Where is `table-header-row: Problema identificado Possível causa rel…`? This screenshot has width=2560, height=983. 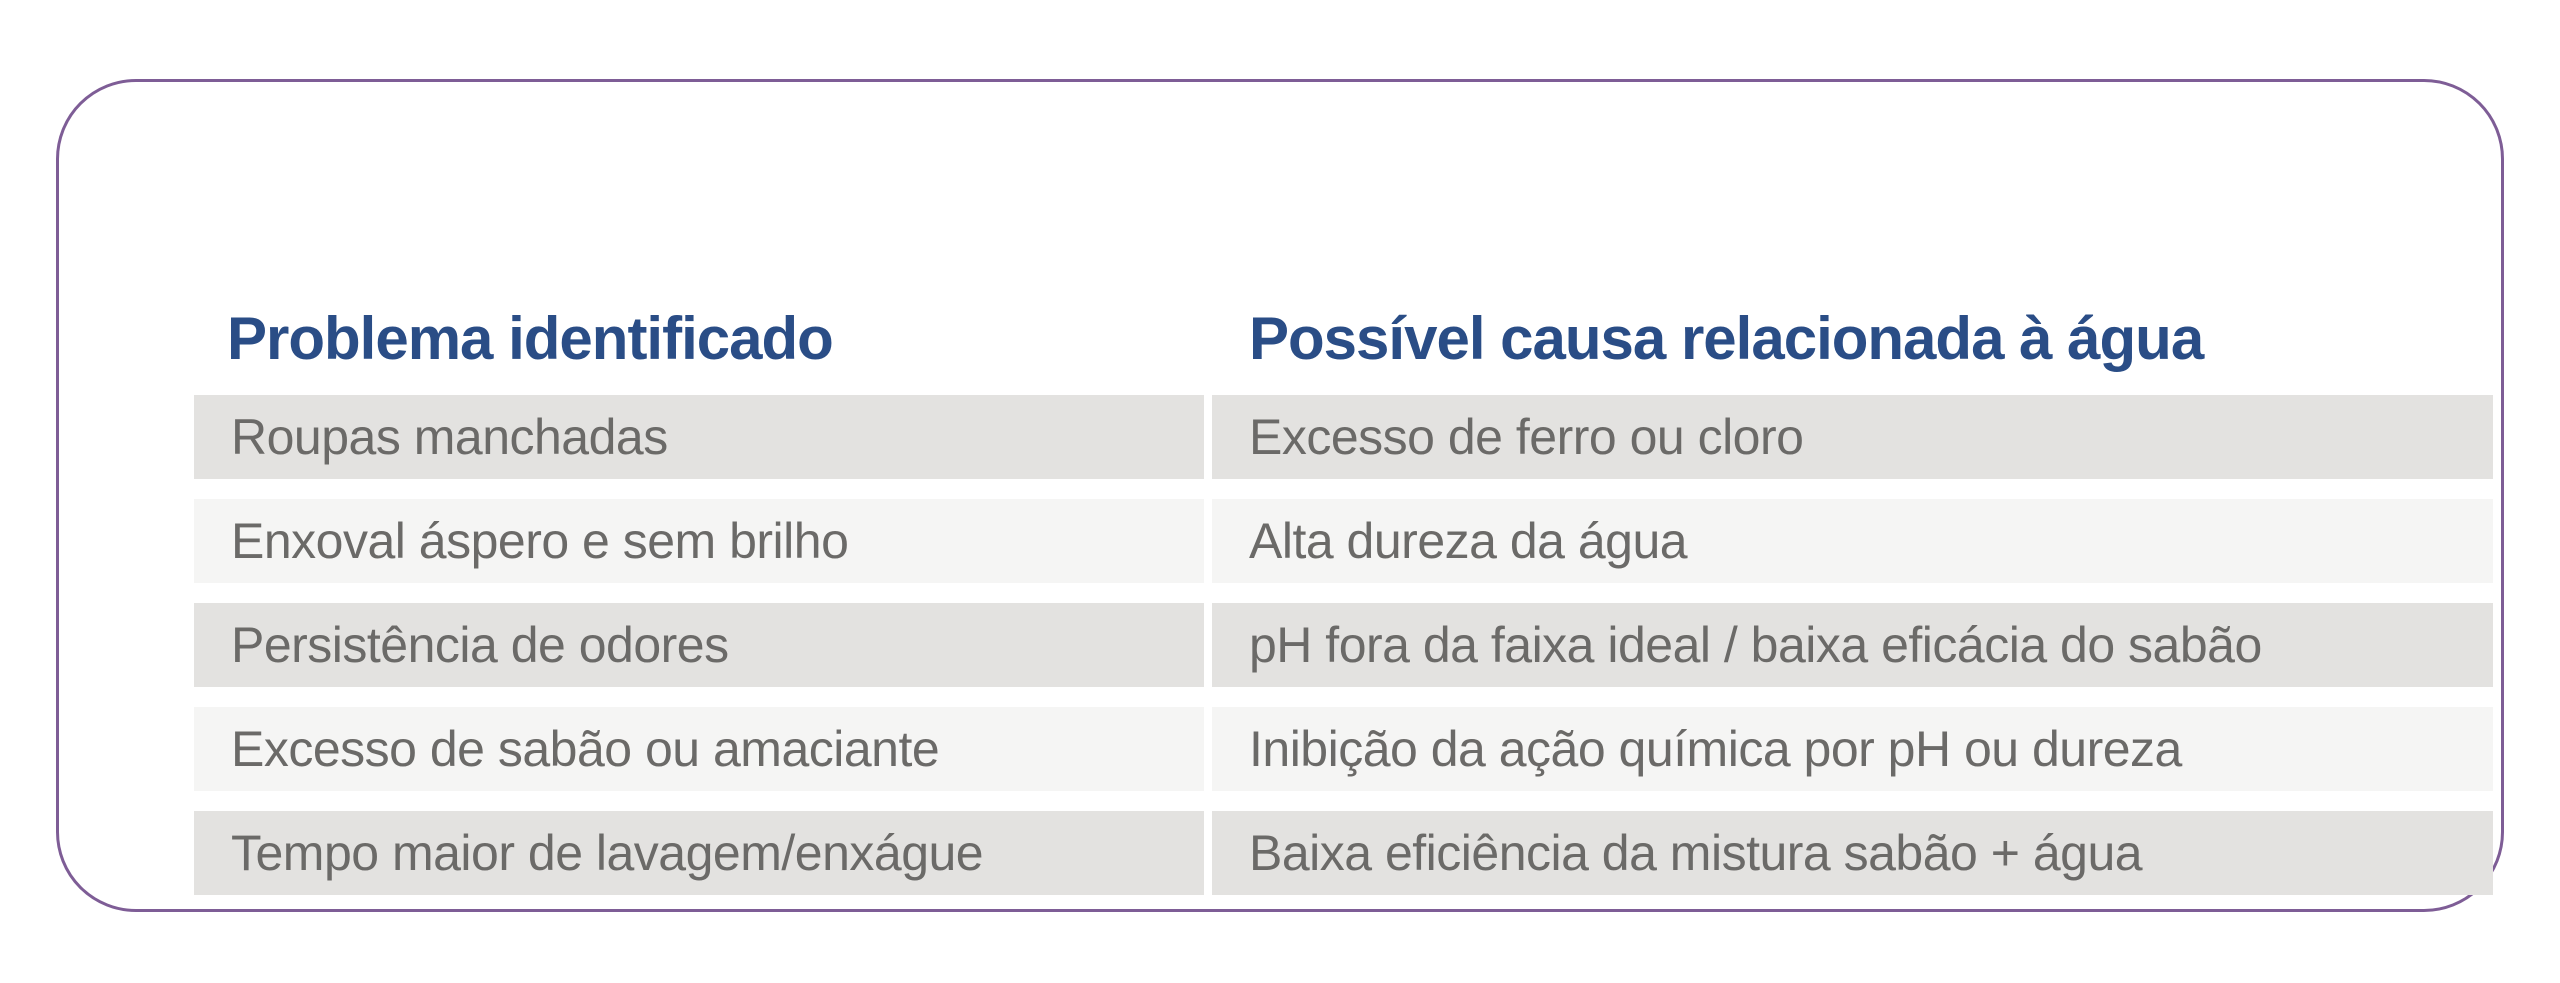 table-header-row: Problema identificado Possível causa rel… is located at coordinates (1343, 339).